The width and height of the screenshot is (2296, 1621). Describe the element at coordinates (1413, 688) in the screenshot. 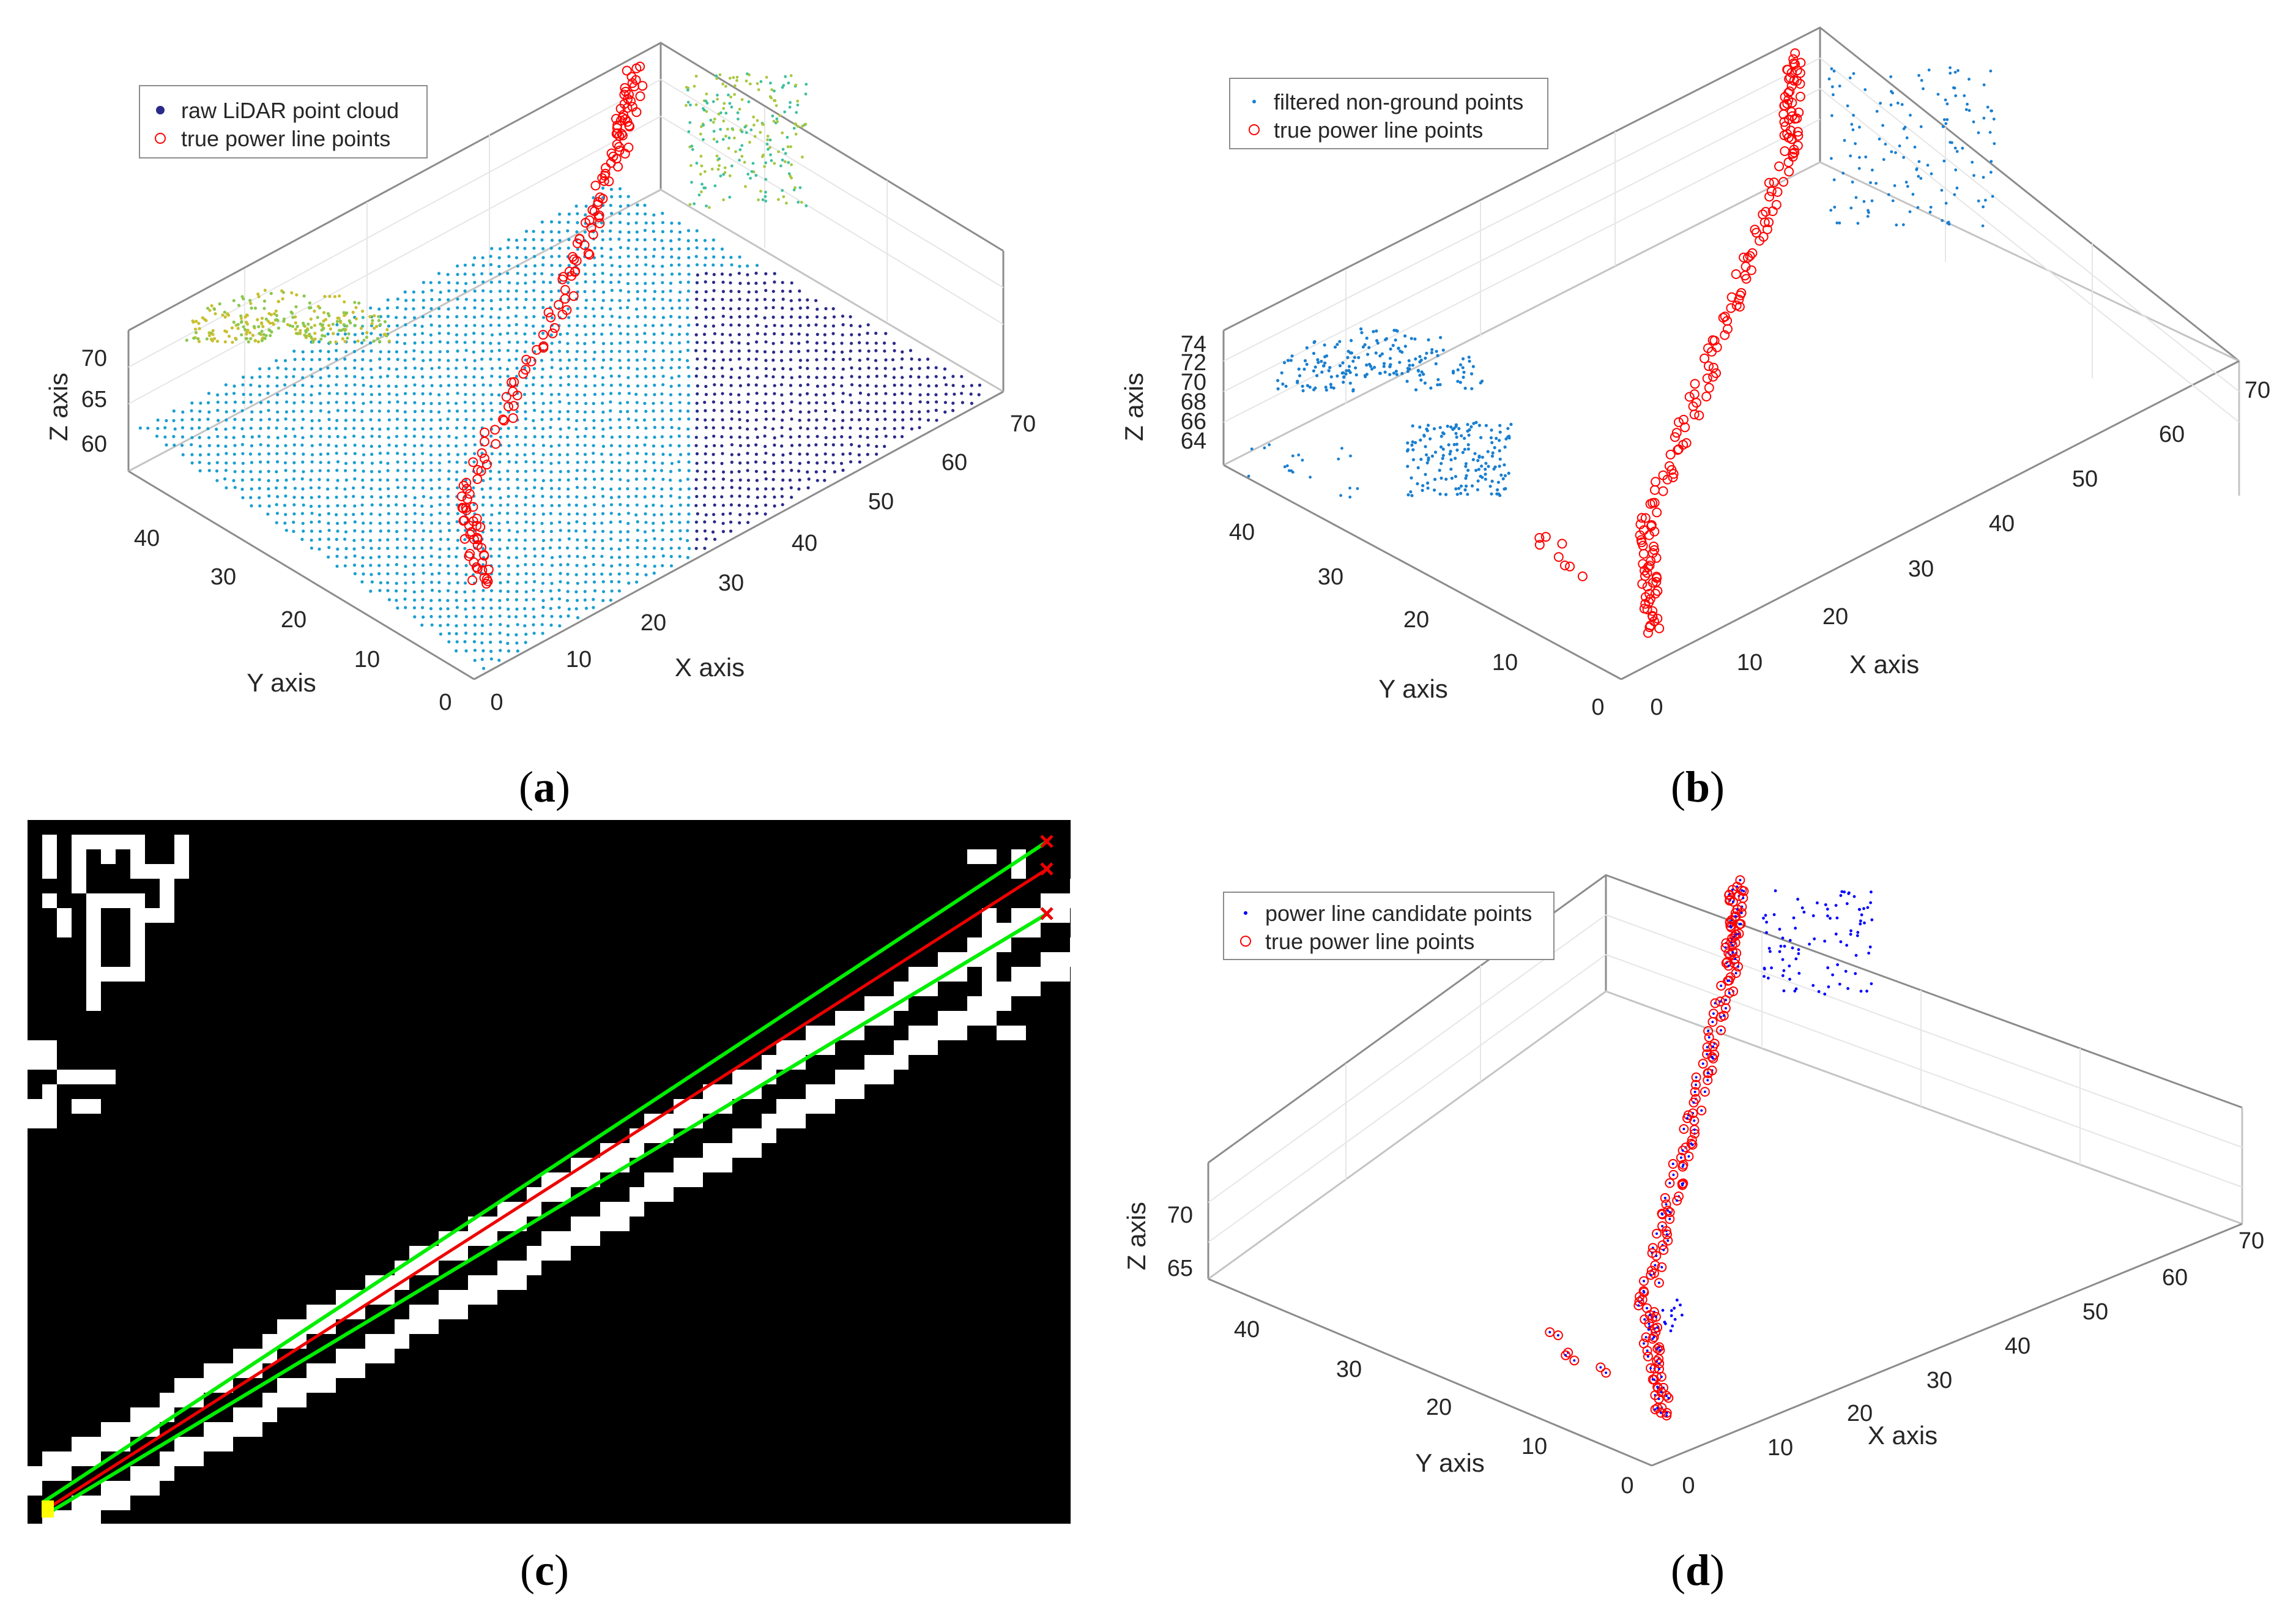

I see `panel-b-ylabel: Y axis` at that location.